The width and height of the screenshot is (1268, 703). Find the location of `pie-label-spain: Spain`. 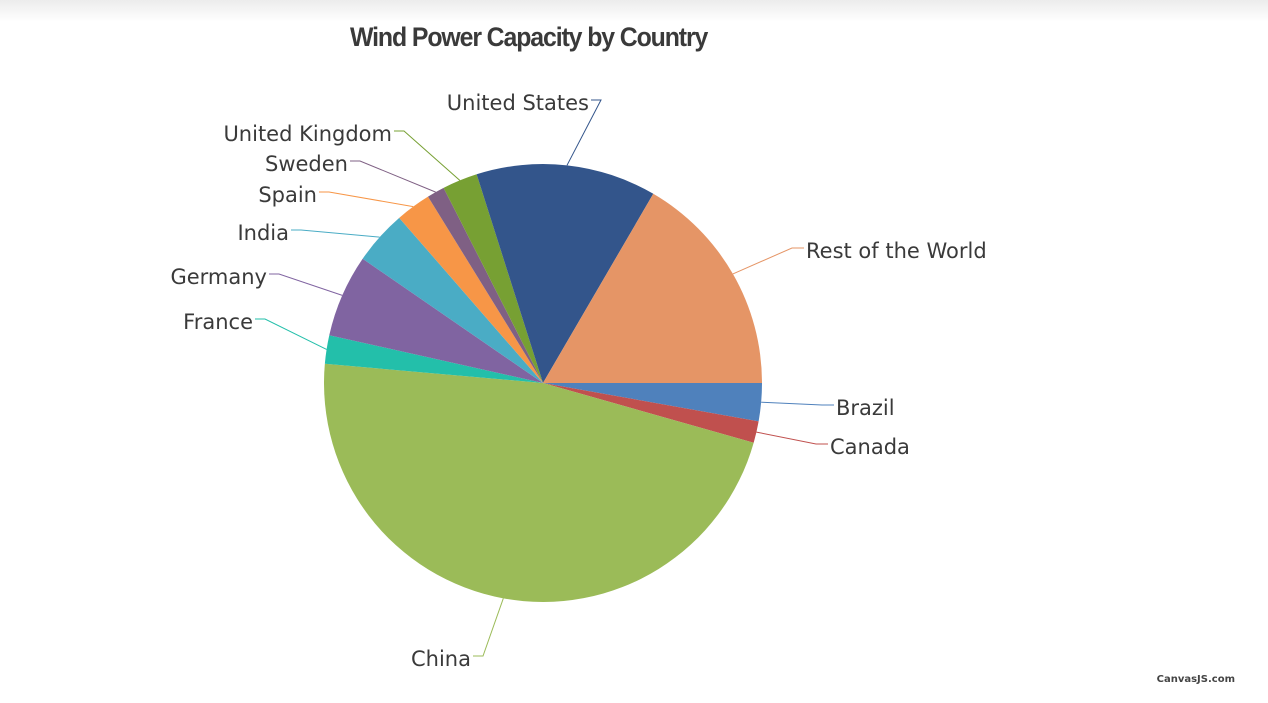

pie-label-spain: Spain is located at coordinates (287, 195).